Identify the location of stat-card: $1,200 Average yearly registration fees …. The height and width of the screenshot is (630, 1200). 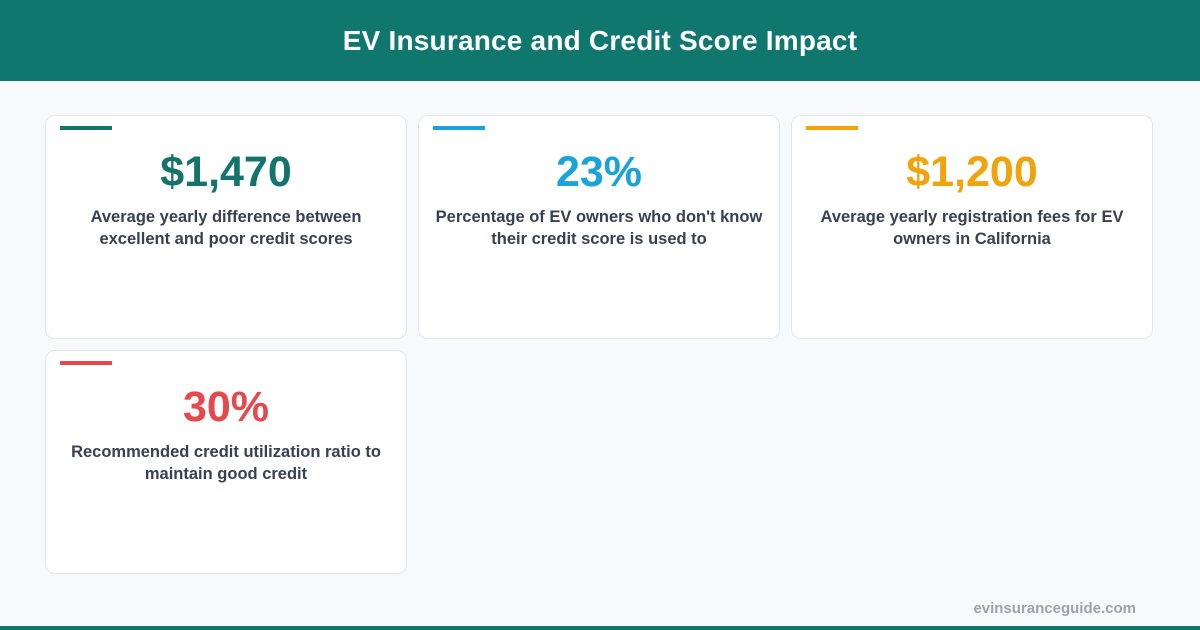
(972, 227).